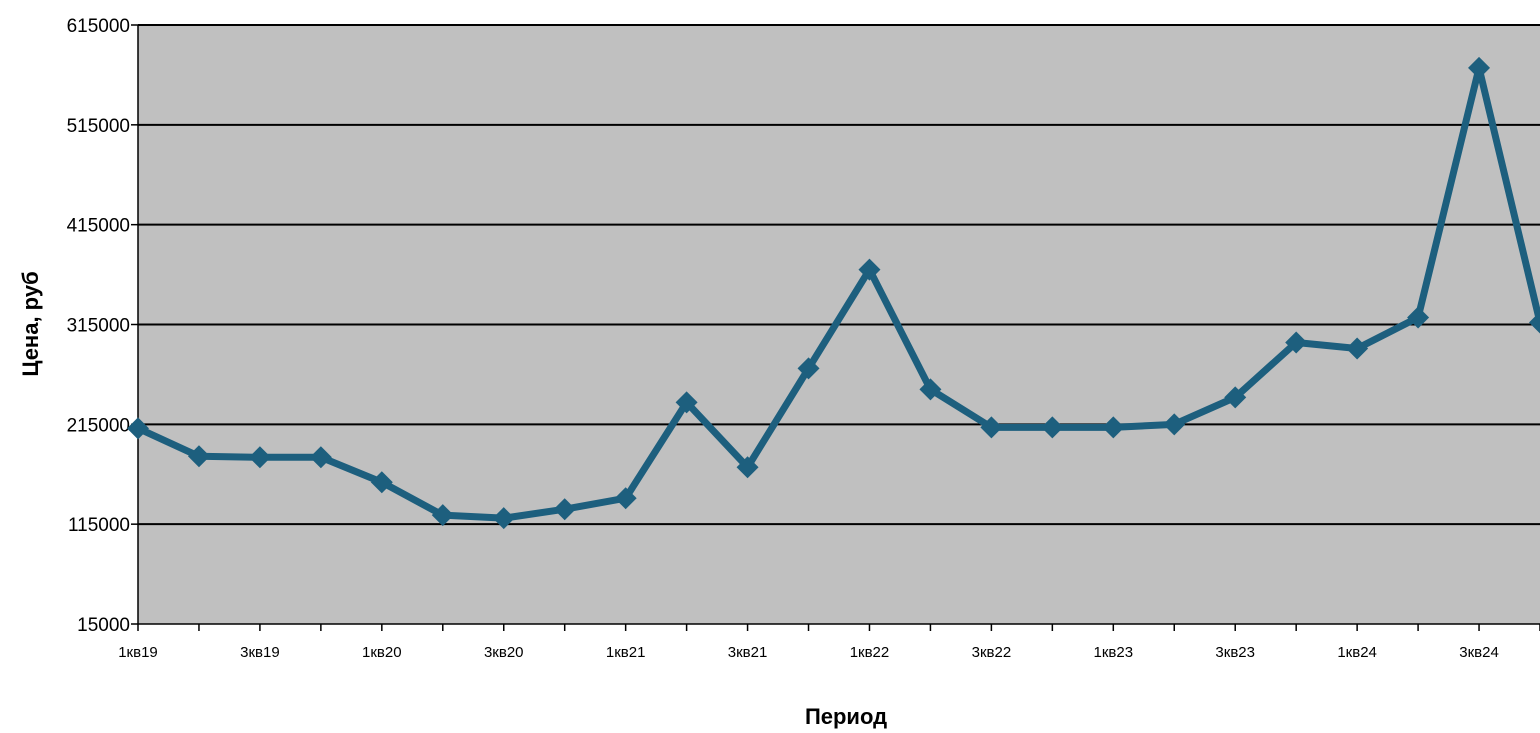  I want to click on x-tick-label: 3кв21, so click(748, 652).